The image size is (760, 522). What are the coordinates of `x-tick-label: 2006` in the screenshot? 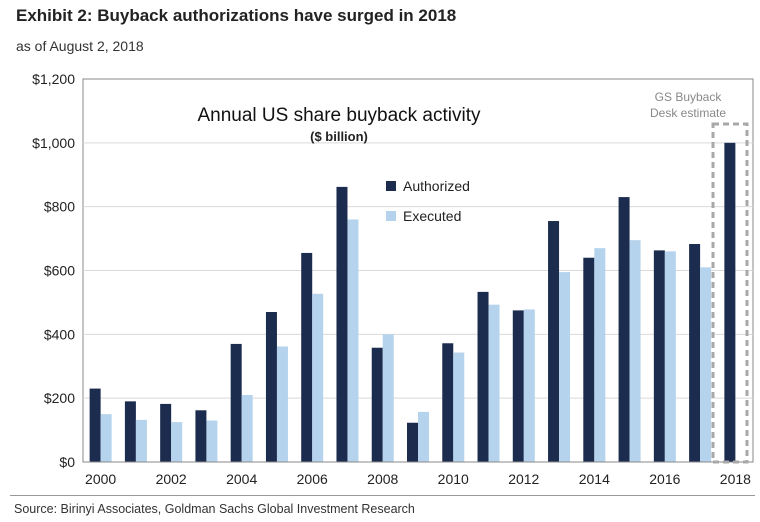 It's located at (312, 479).